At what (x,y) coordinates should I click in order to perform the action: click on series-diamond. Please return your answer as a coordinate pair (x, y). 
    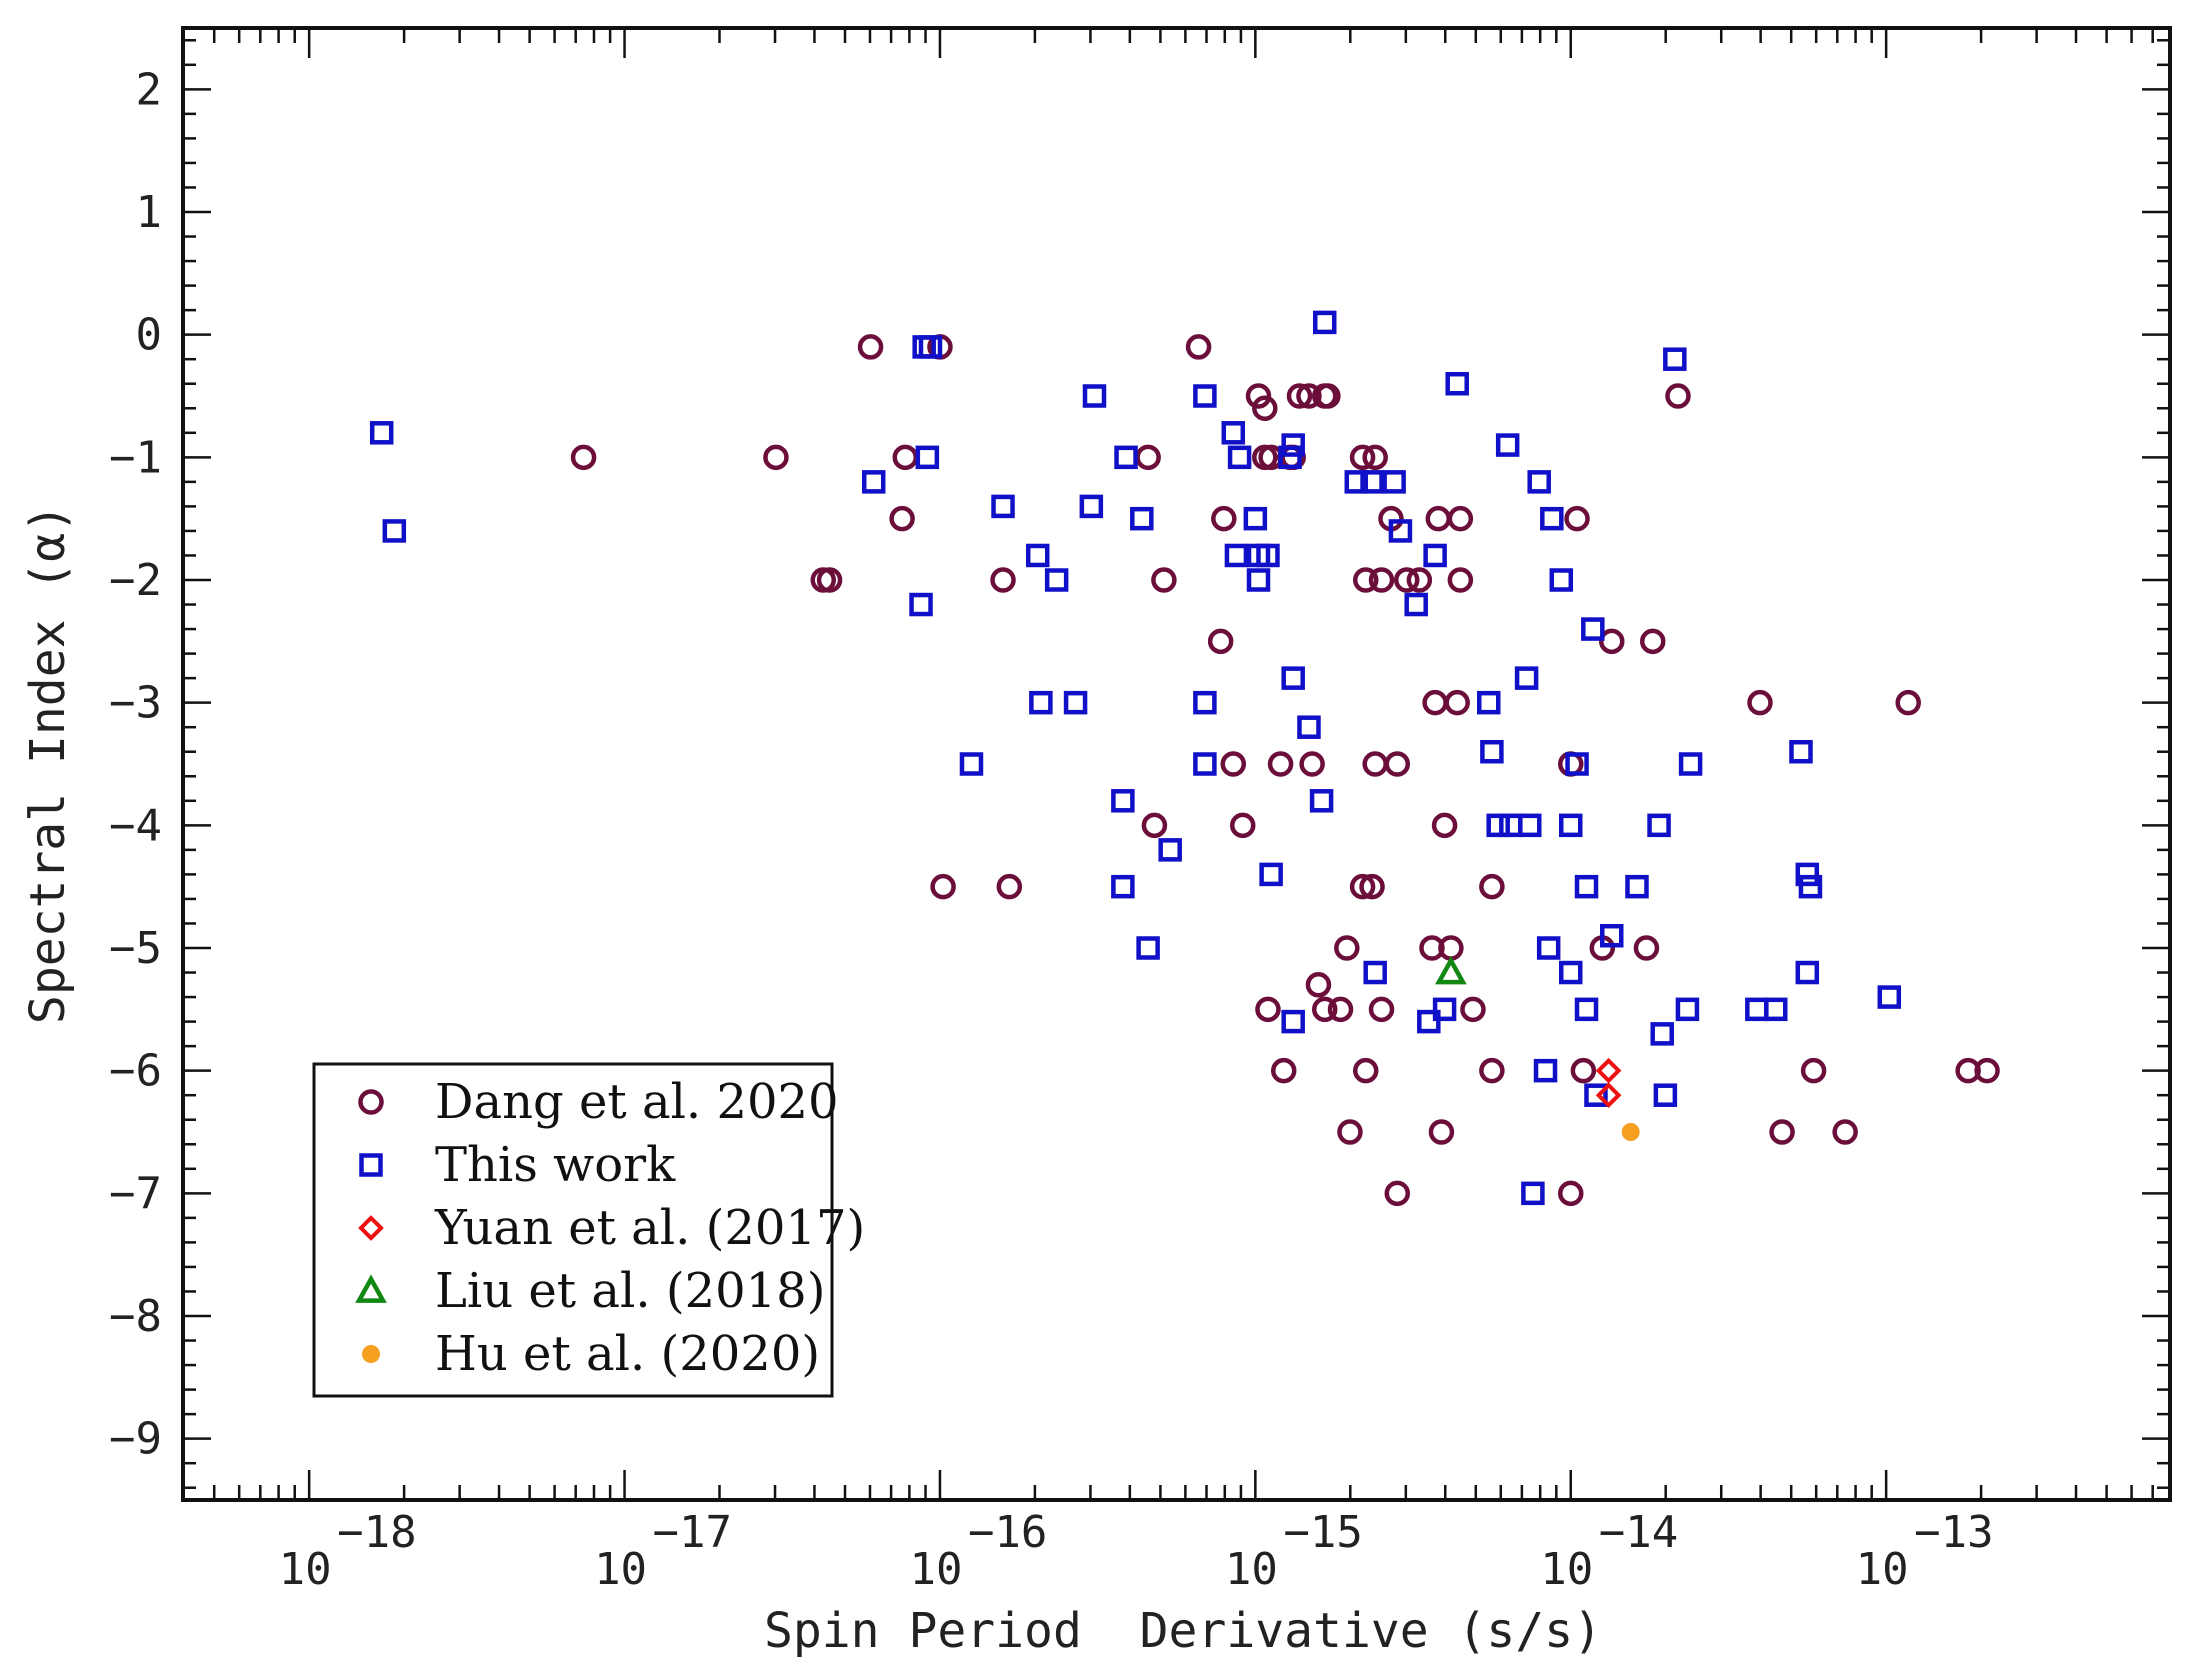
    Looking at the image, I should click on (1608, 1083).